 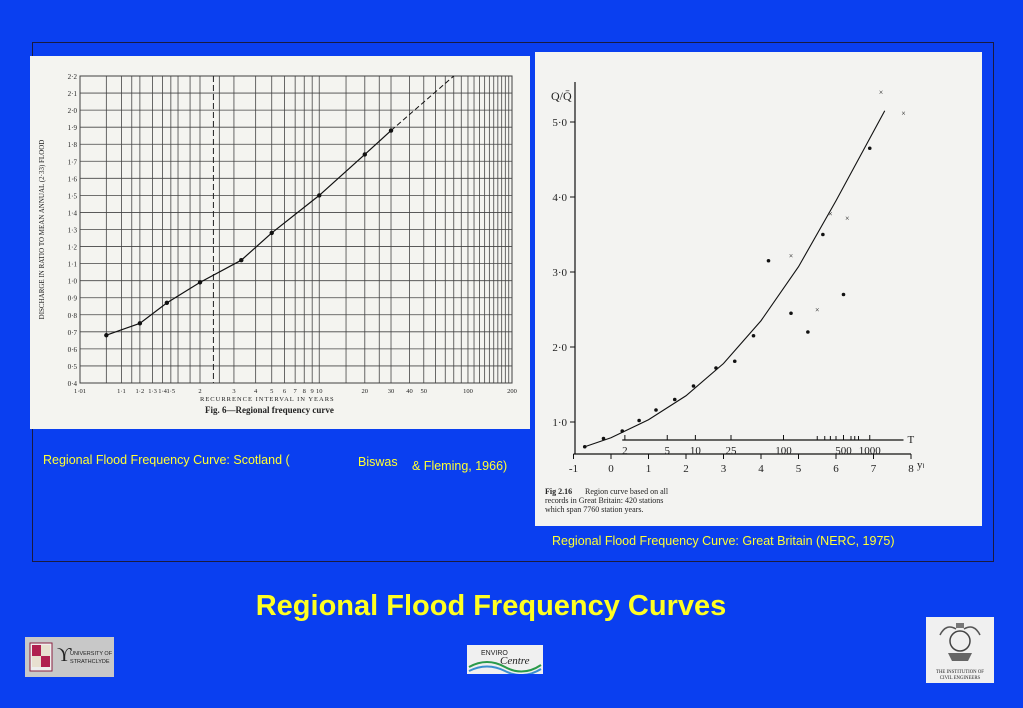 I want to click on figure-caption-label: Fig 2.16, so click(x=558, y=491).